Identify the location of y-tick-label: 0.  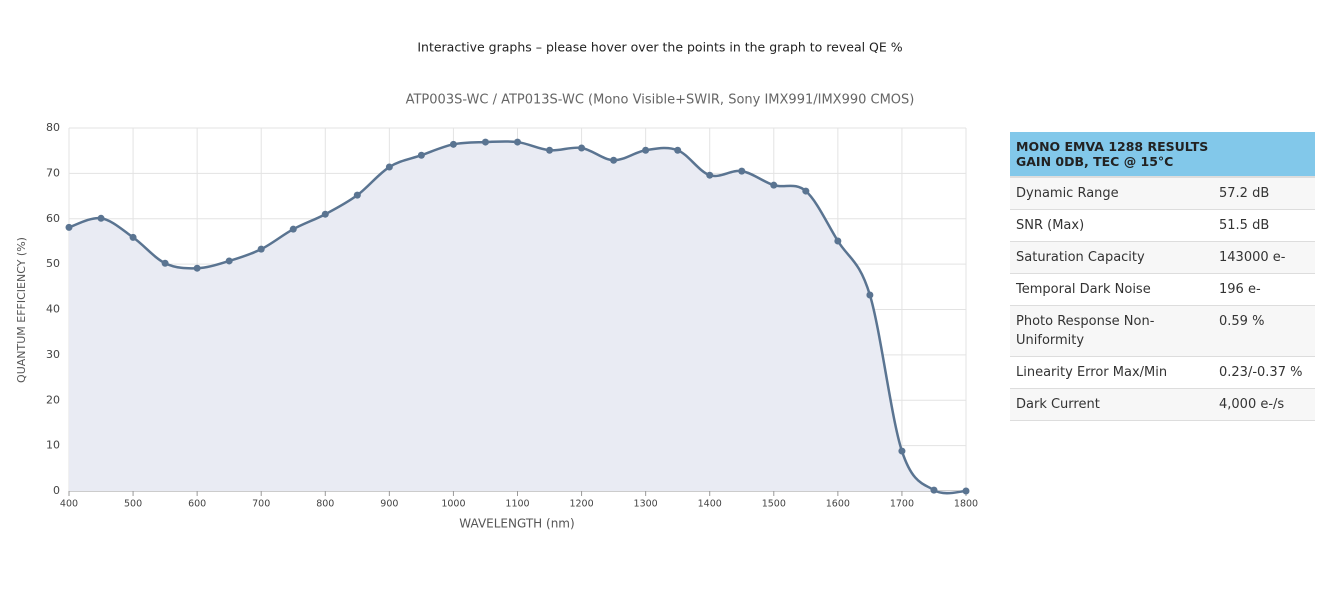
(56, 490).